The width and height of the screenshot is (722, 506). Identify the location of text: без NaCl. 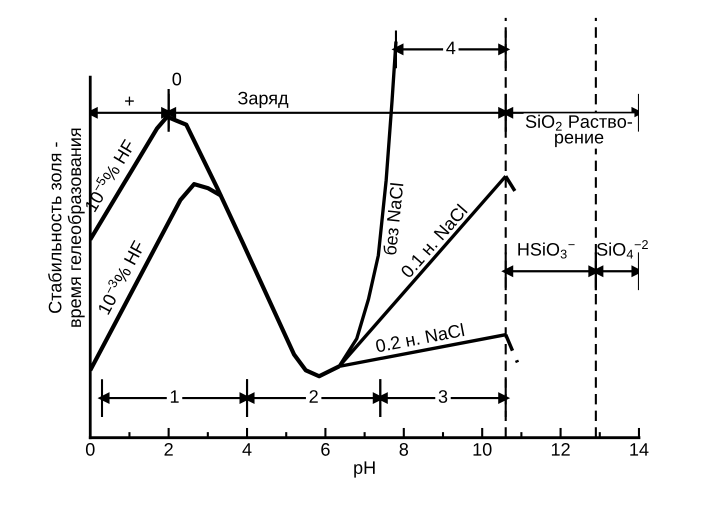
(393, 219).